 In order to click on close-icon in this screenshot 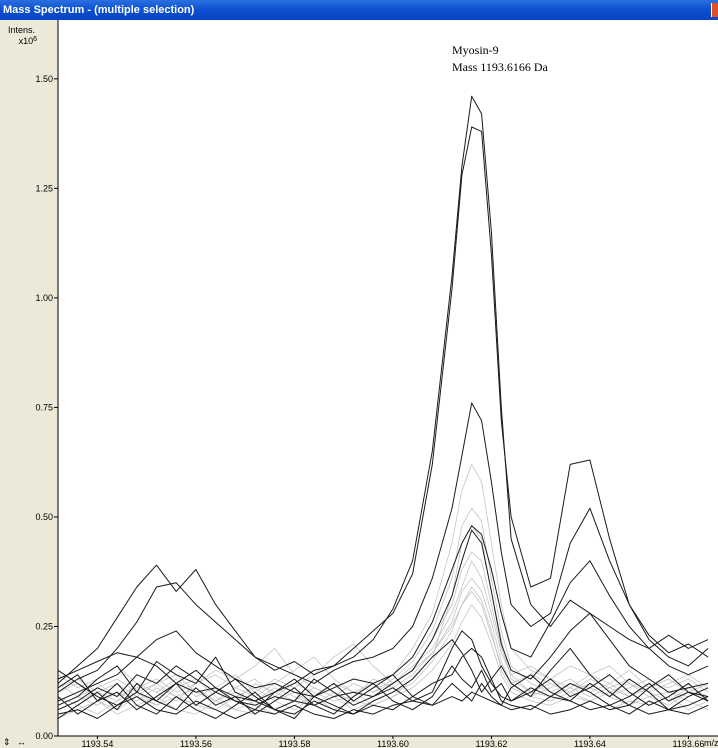, I will do `click(714, 10)`.